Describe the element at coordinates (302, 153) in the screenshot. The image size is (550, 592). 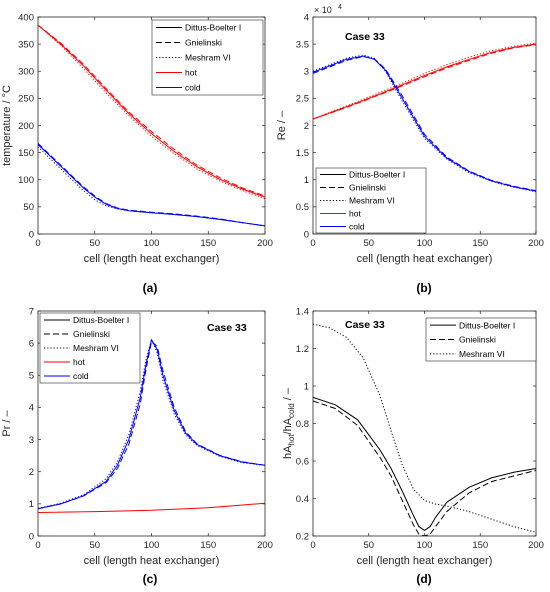
I see `y-tick-label: 1.5` at that location.